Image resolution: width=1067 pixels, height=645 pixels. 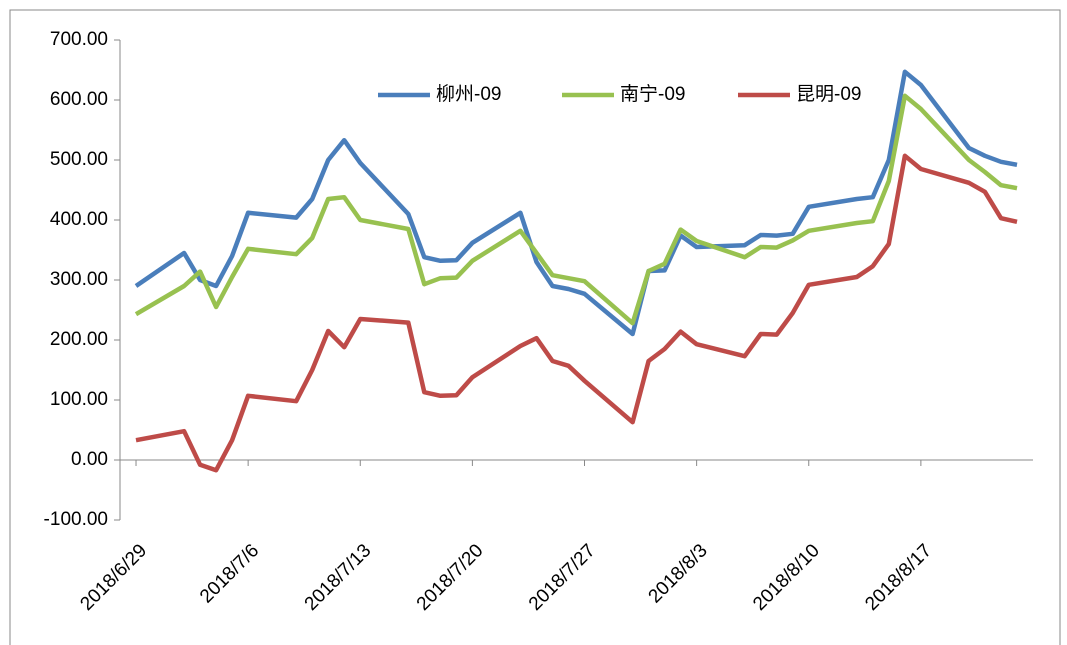 I want to click on y-tick-label: 400.00, so click(x=79, y=219).